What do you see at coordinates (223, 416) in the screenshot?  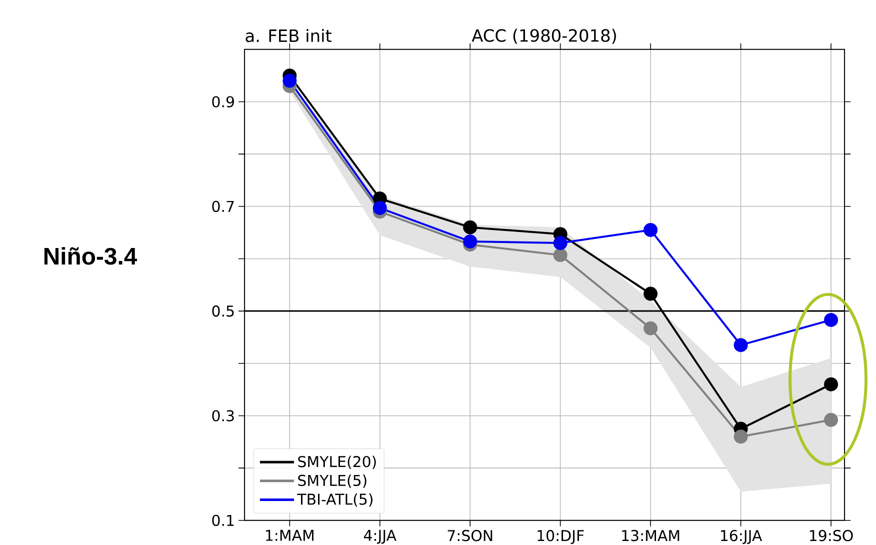 I see `y-tick-label: 0.3` at bounding box center [223, 416].